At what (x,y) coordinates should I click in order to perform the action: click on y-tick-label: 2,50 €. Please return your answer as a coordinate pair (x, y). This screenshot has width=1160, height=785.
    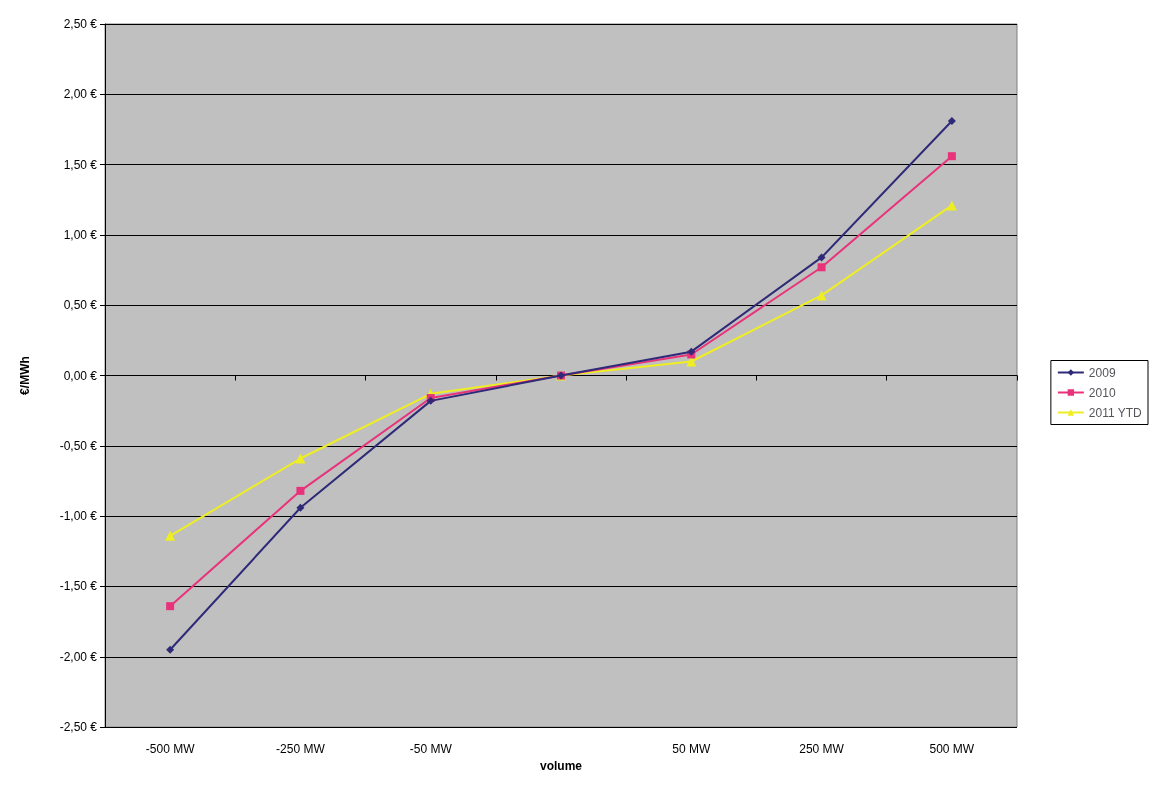
    Looking at the image, I should click on (80, 24).